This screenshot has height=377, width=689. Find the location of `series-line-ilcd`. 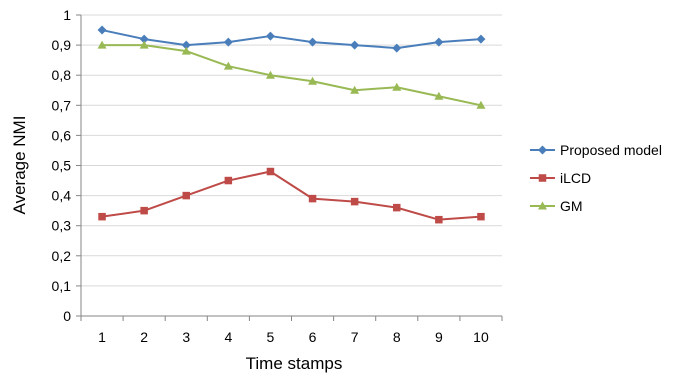

series-line-ilcd is located at coordinates (291, 195).